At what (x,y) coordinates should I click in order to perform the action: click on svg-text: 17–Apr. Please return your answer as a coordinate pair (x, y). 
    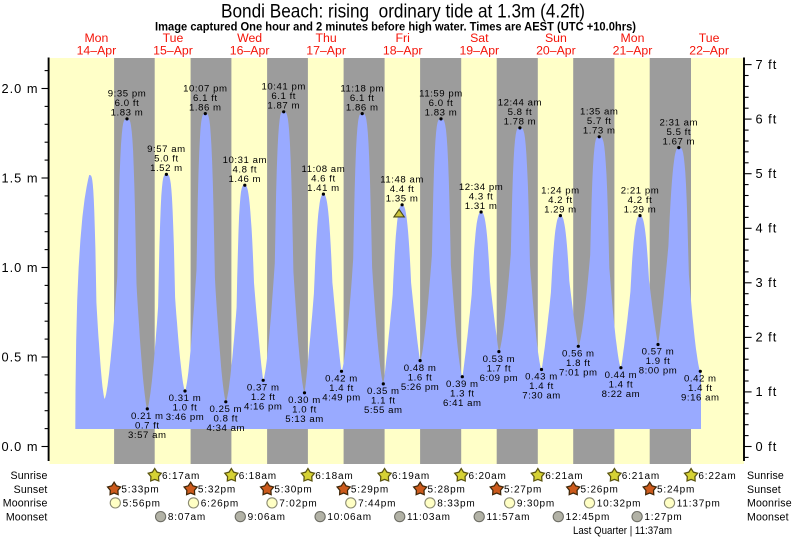
    Looking at the image, I should click on (326, 50).